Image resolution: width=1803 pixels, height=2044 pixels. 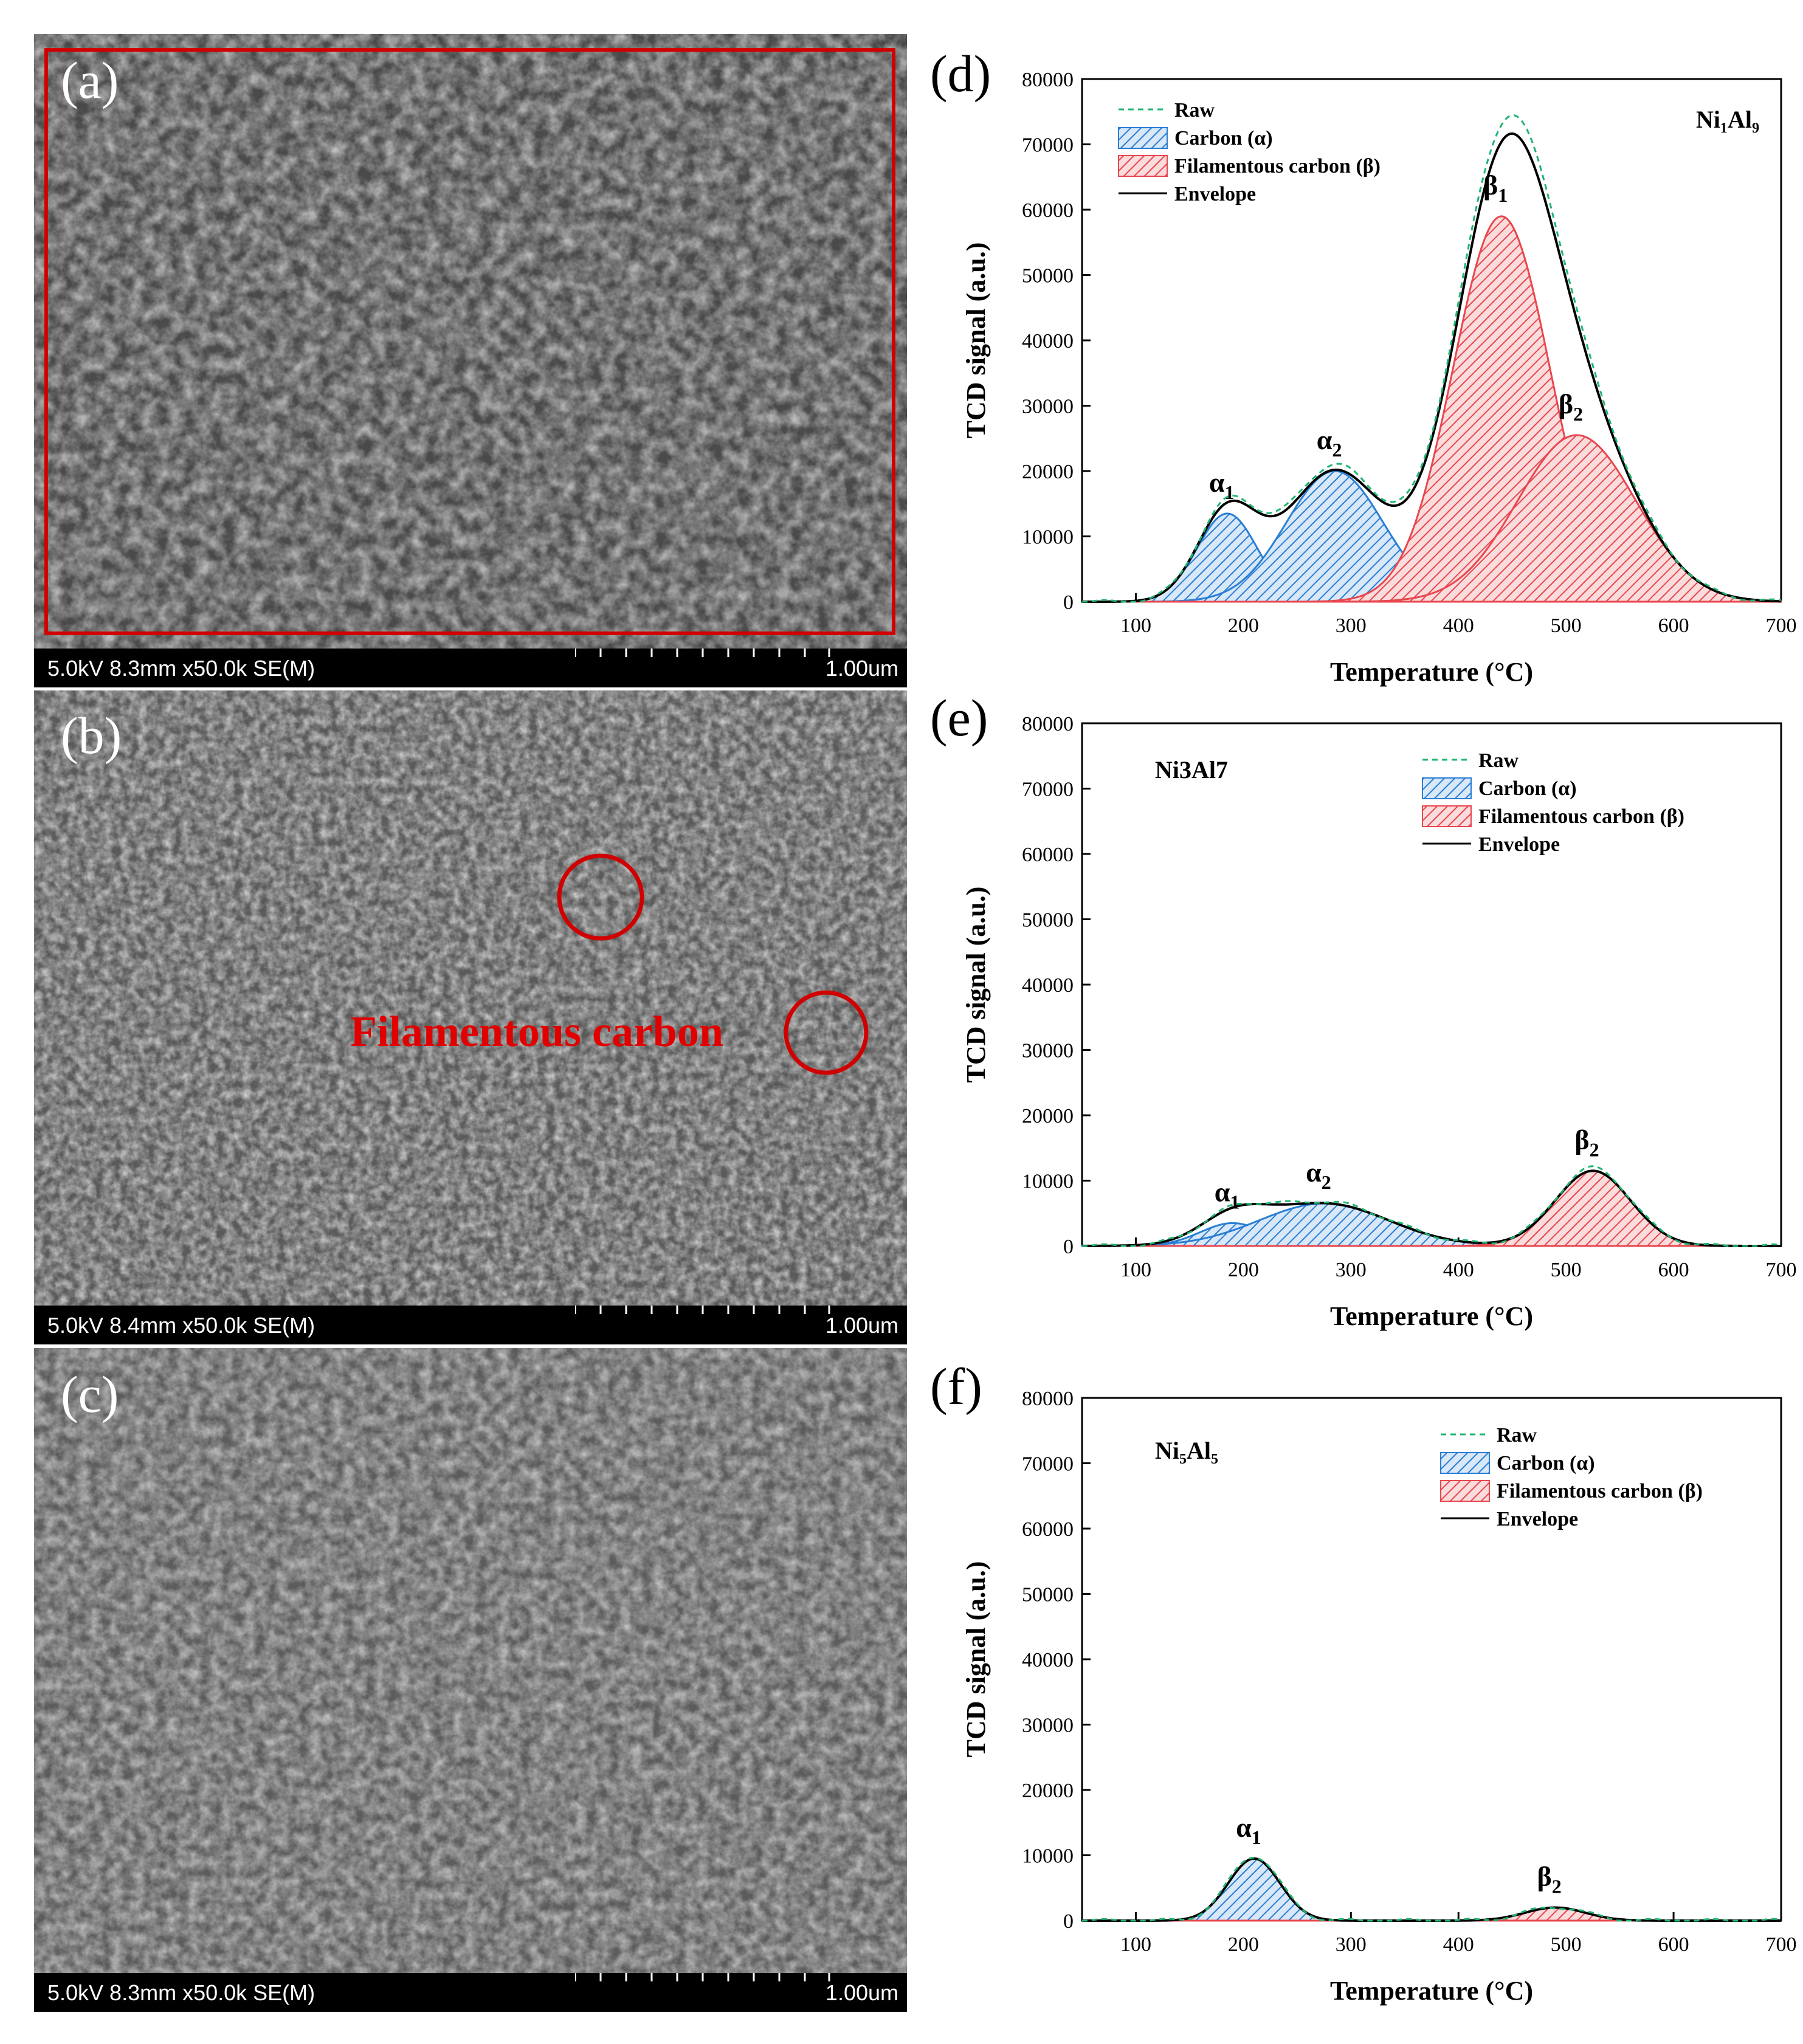 What do you see at coordinates (1186, 1450) in the screenshot?
I see `sample-name: Ni₅Al₅` at bounding box center [1186, 1450].